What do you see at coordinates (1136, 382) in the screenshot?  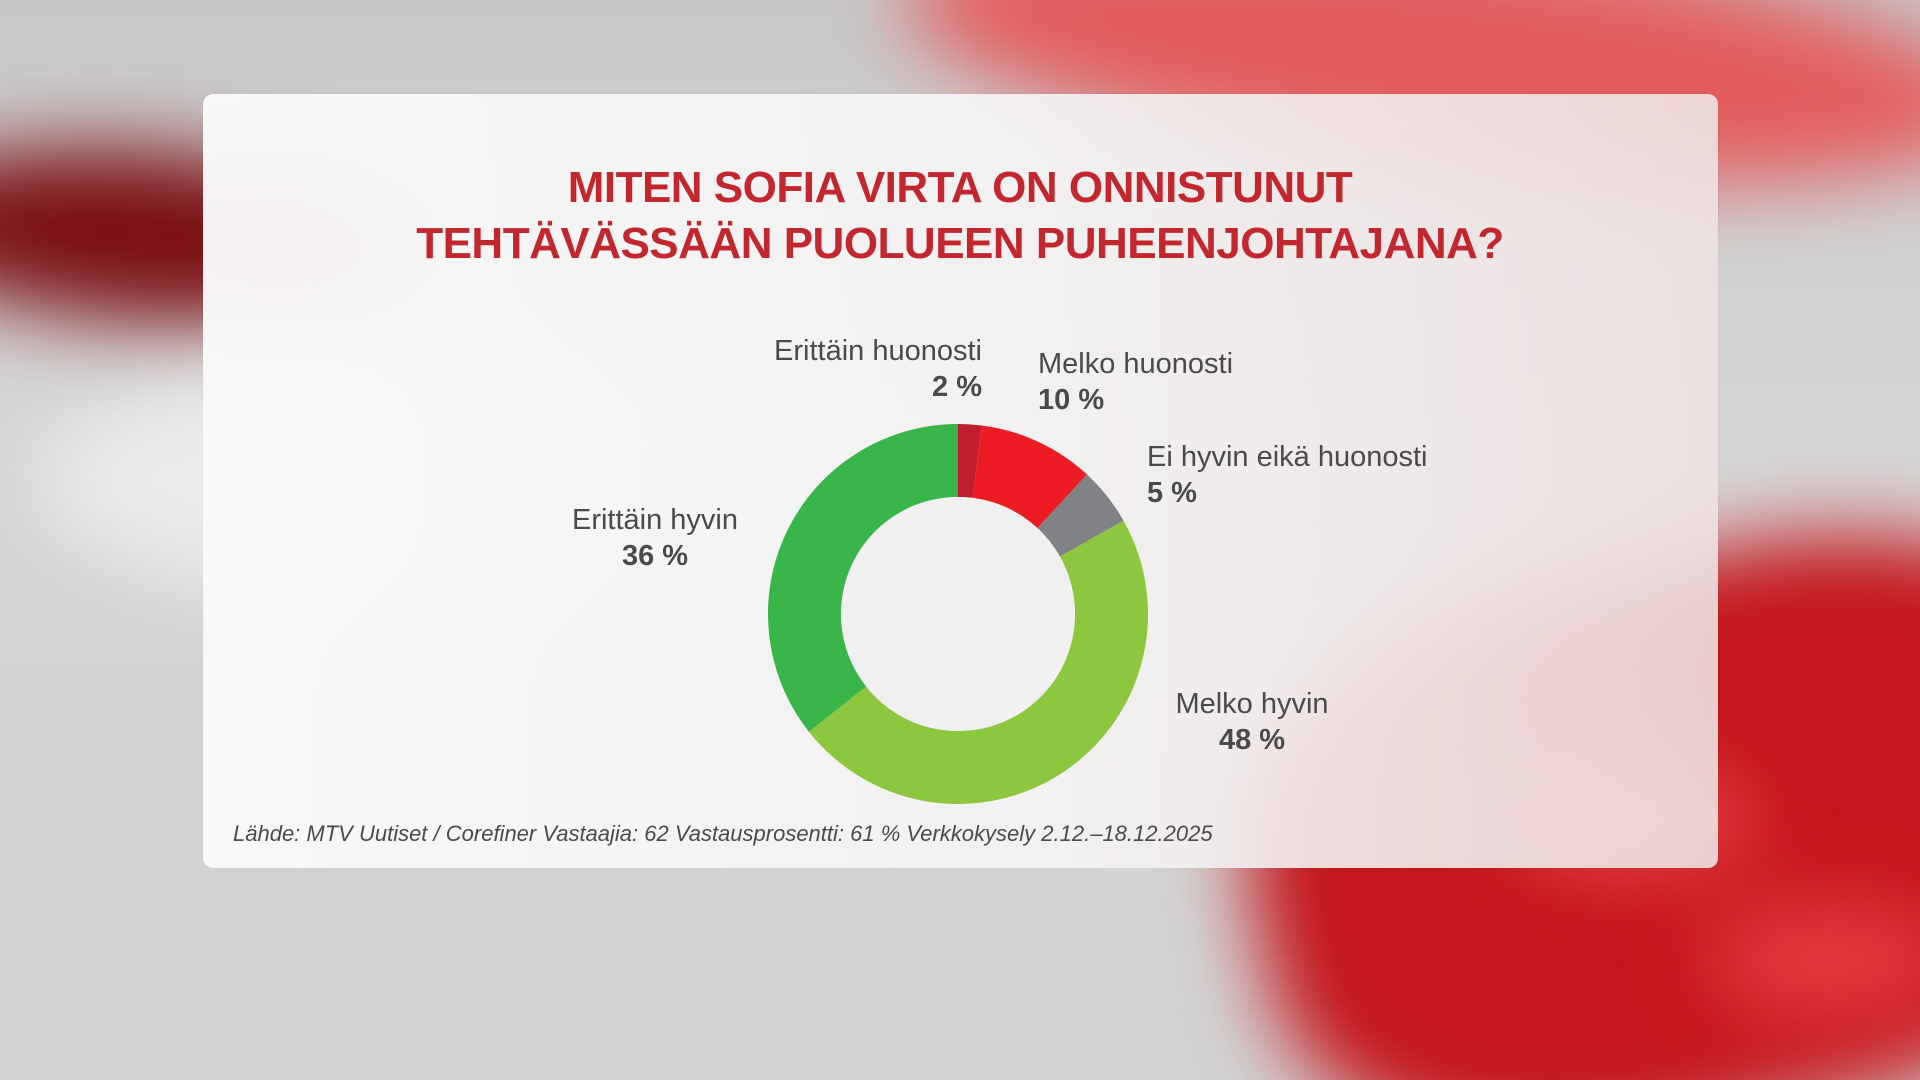 I see `label-melko-huonosti: Melko huonosti 10 %` at bounding box center [1136, 382].